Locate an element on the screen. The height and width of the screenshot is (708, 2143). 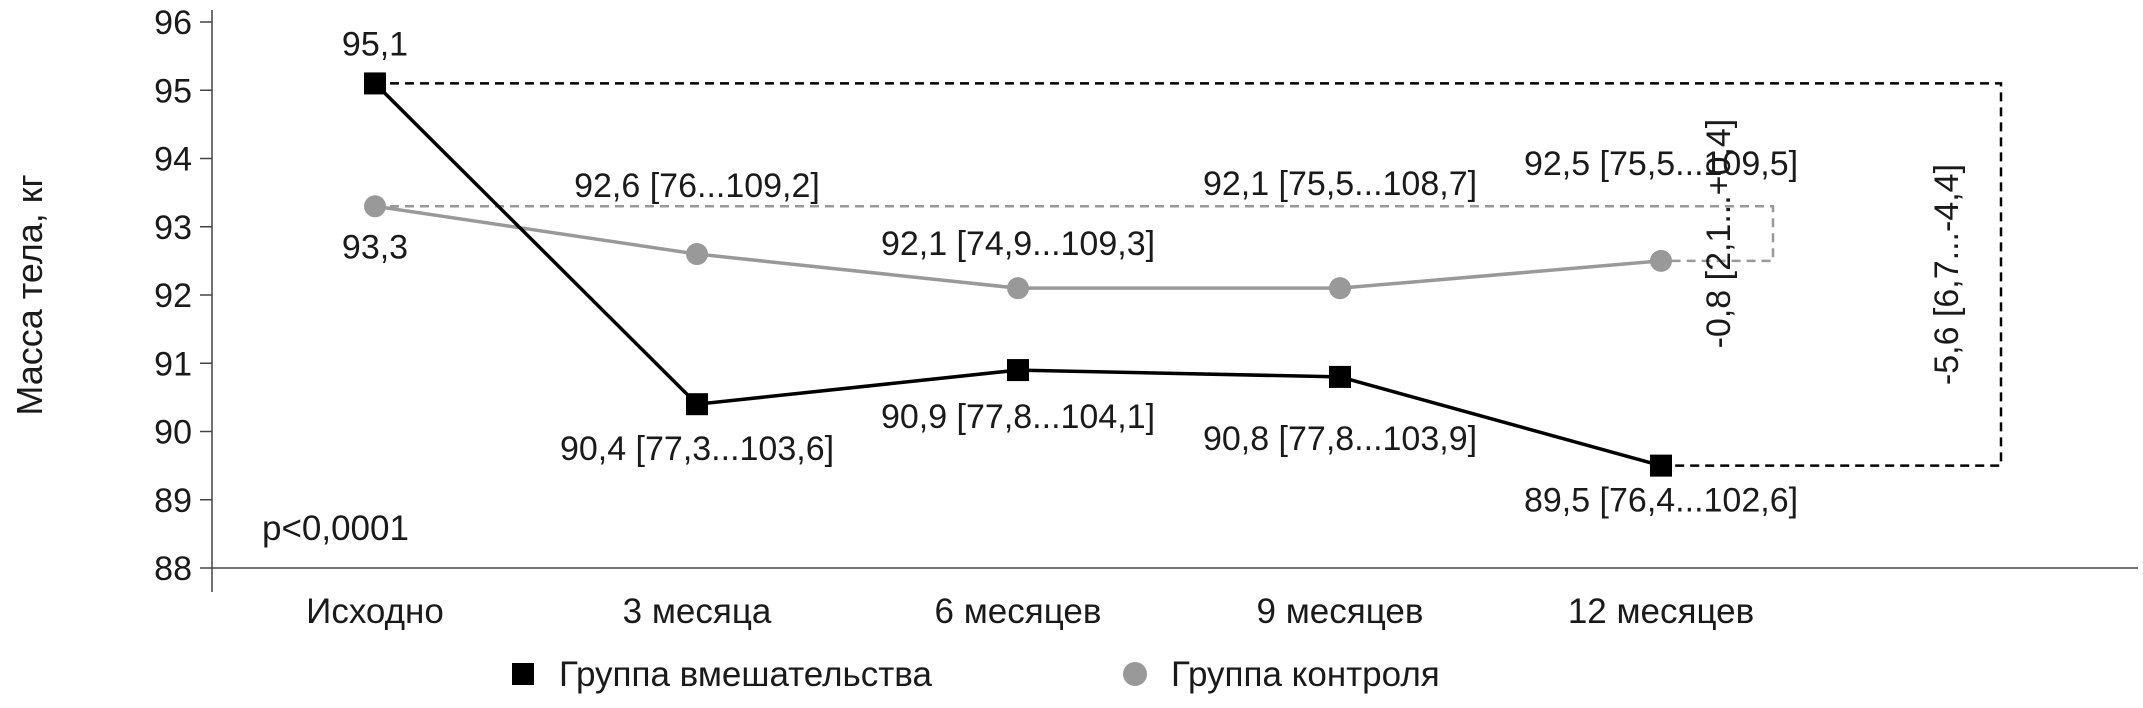
y-tick-label: 93 is located at coordinates (173, 228).